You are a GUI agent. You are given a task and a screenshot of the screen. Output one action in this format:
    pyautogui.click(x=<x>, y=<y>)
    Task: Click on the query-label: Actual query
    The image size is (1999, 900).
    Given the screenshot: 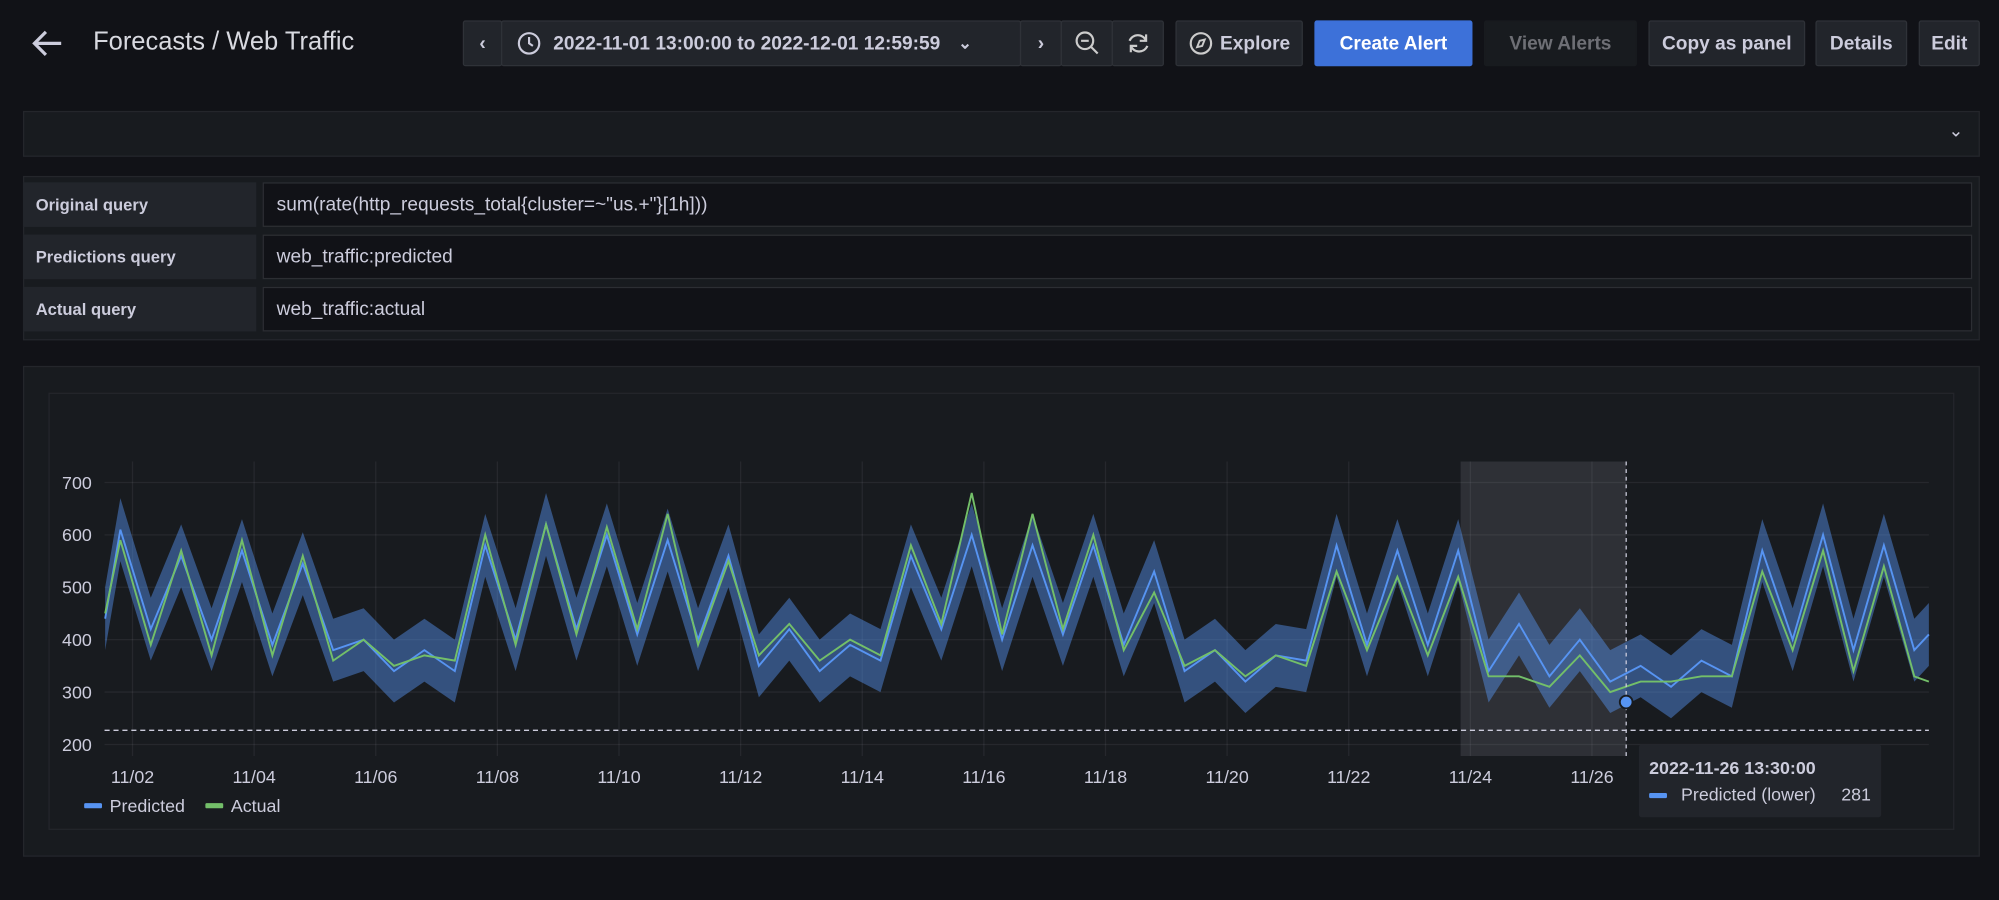 What is the action you would take?
    pyautogui.click(x=139, y=309)
    